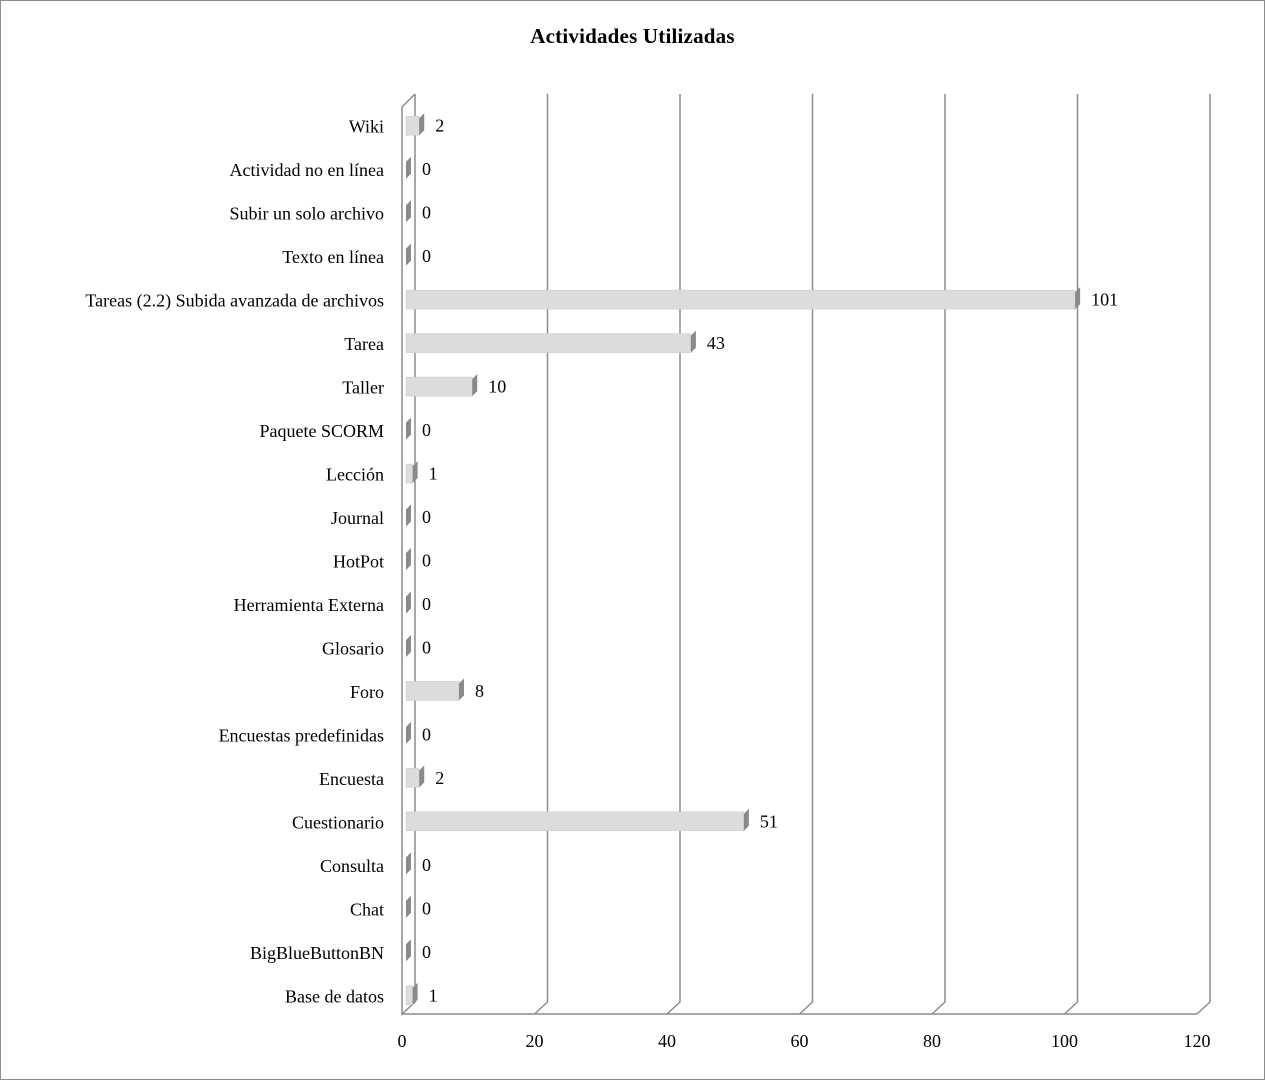  I want to click on x-tick-label: 80, so click(932, 1041).